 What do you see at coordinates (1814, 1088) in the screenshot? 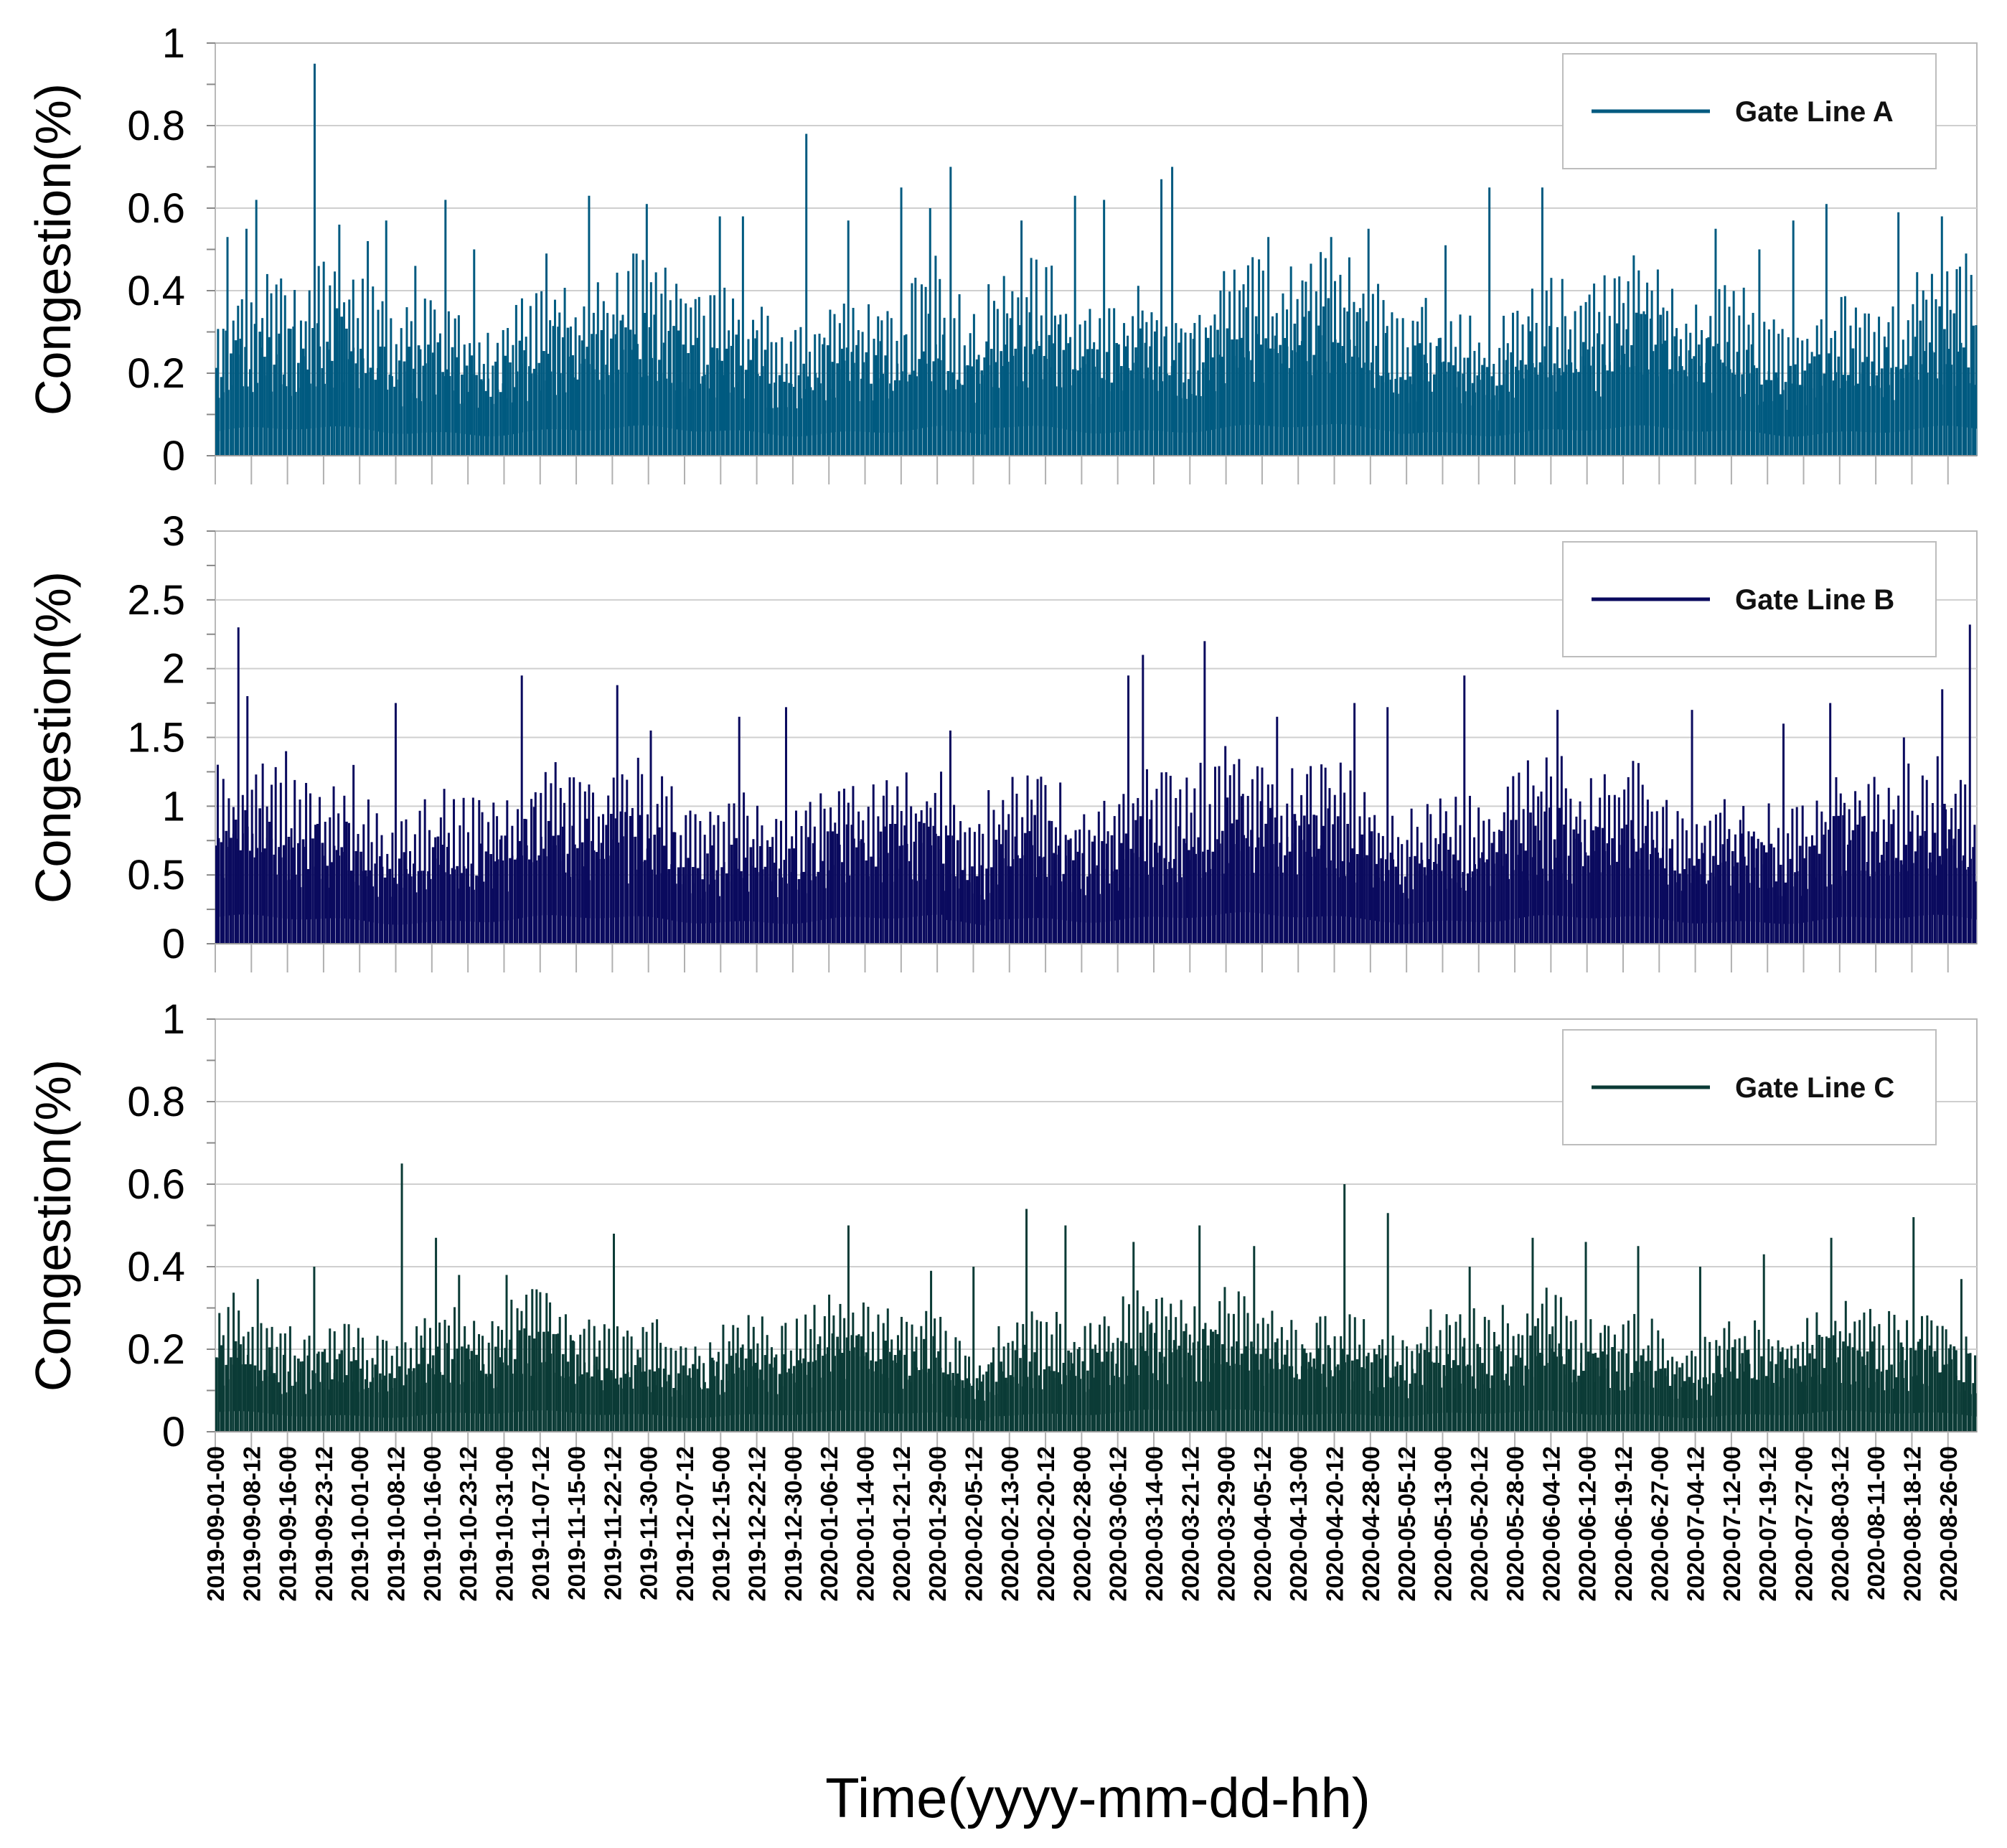
I see `legend-label: Gate Line C` at bounding box center [1814, 1088].